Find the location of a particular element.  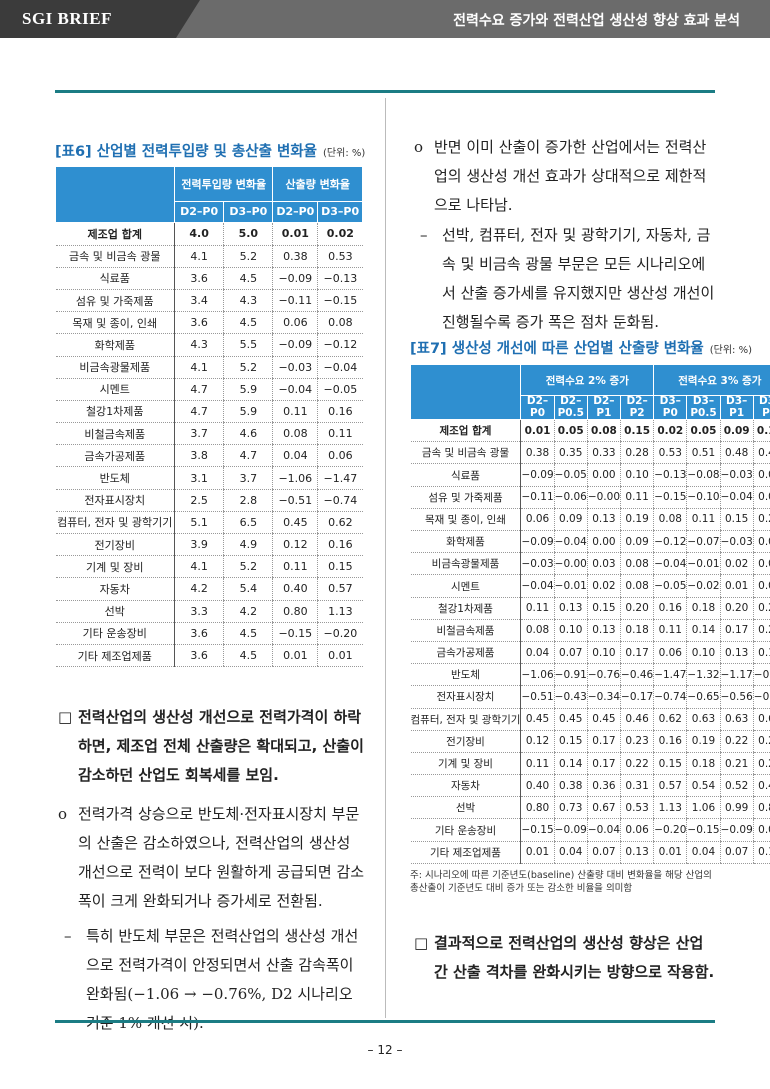

cell-value: −0.46 is located at coordinates (637, 675).